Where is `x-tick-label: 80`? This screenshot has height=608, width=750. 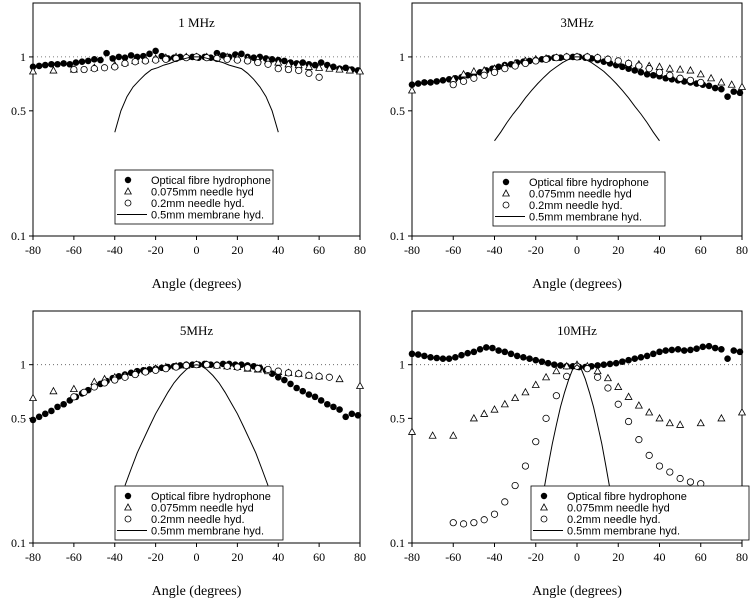 x-tick-label: 80 is located at coordinates (360, 250).